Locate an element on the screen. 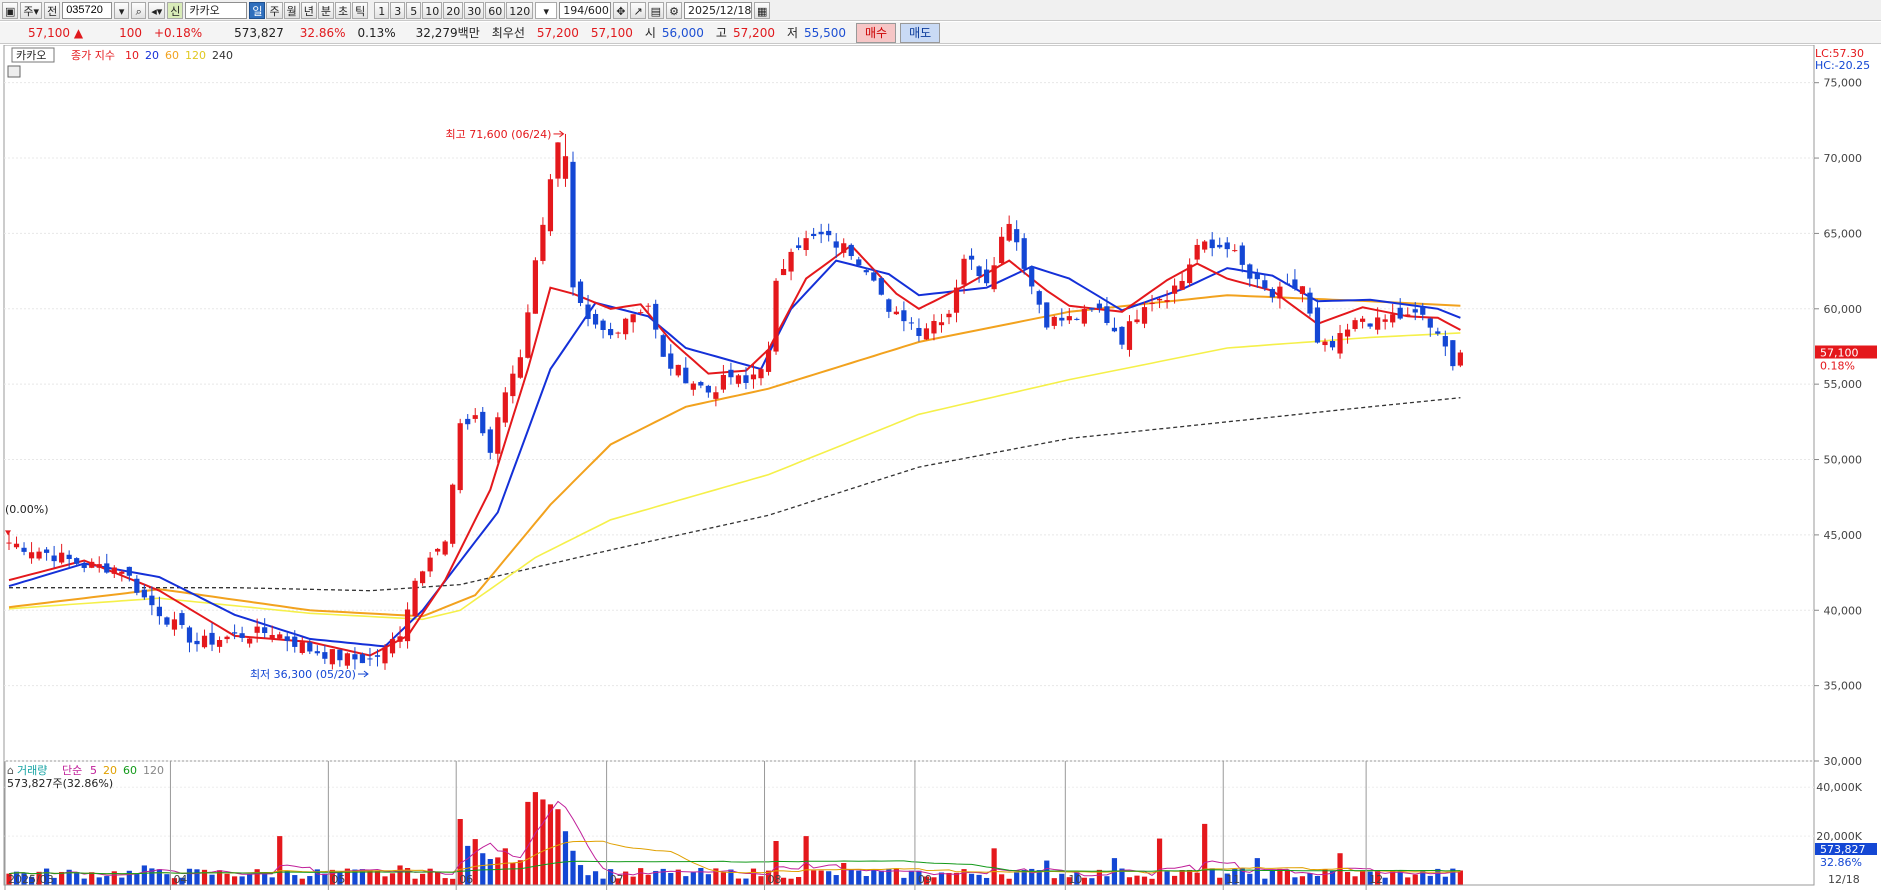 This screenshot has width=1881, height=890. date-field: 2025/12/18 is located at coordinates (717, 10).